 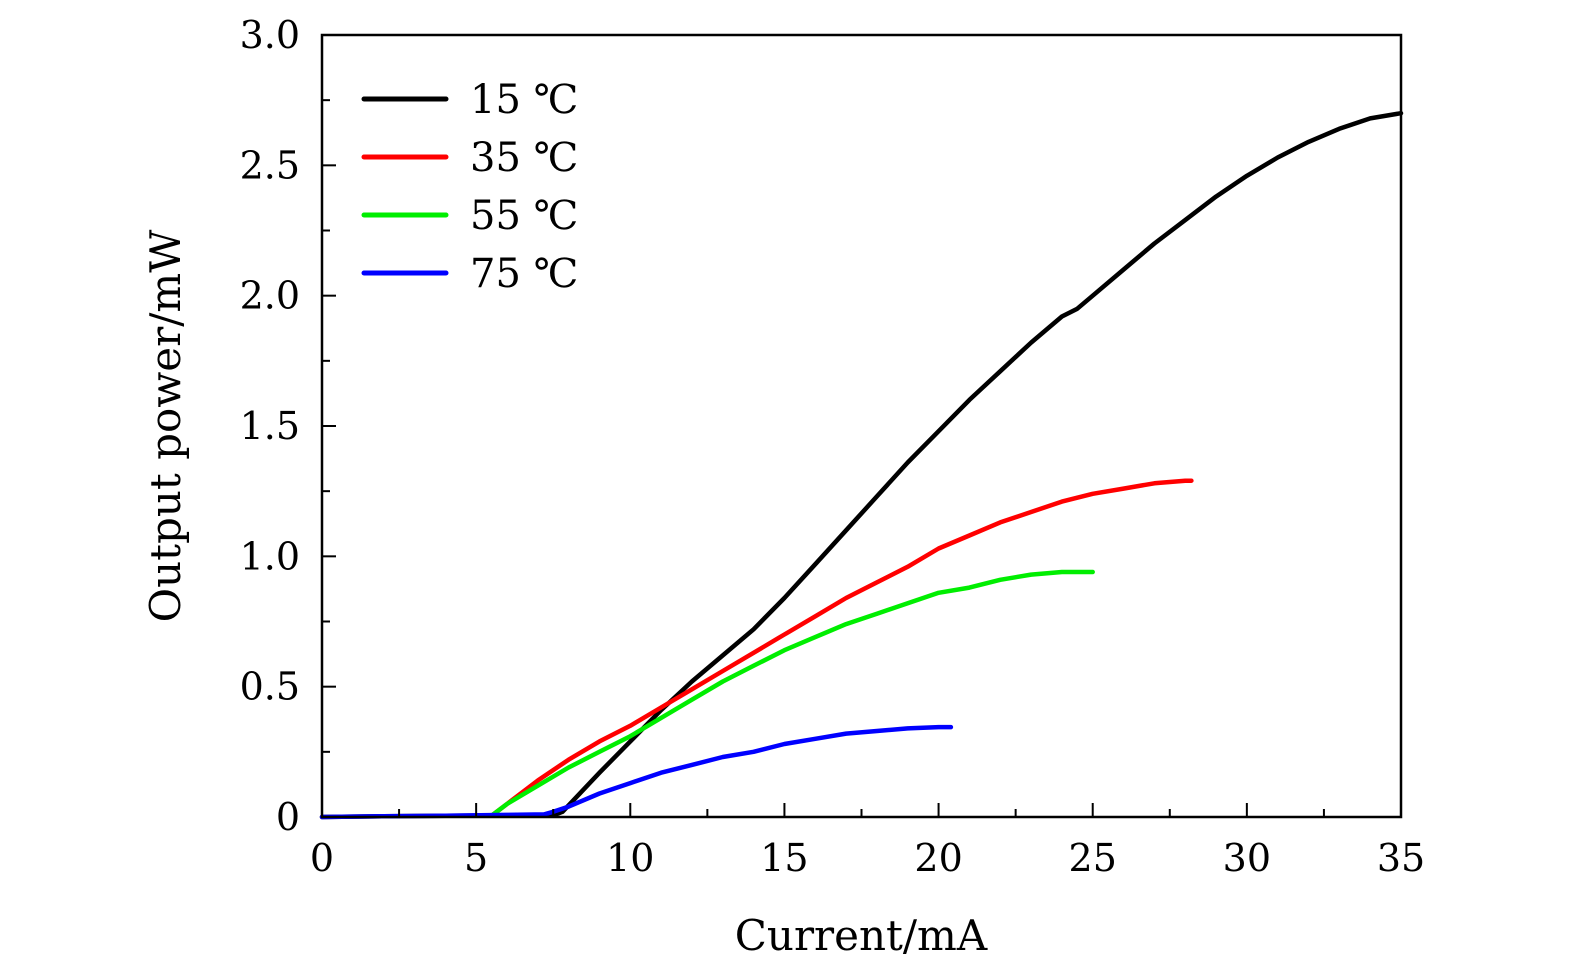 I want to click on y-tick-label: 1.0, so click(x=270, y=556).